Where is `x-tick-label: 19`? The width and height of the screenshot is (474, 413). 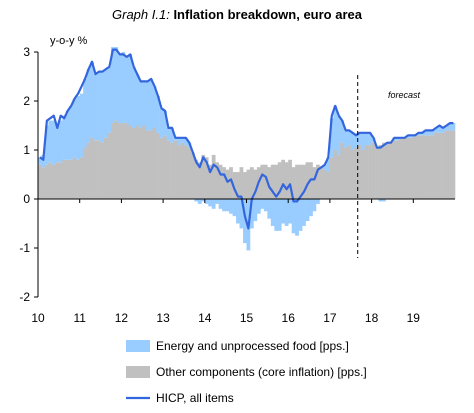
x-tick-label: 19 is located at coordinates (414, 318).